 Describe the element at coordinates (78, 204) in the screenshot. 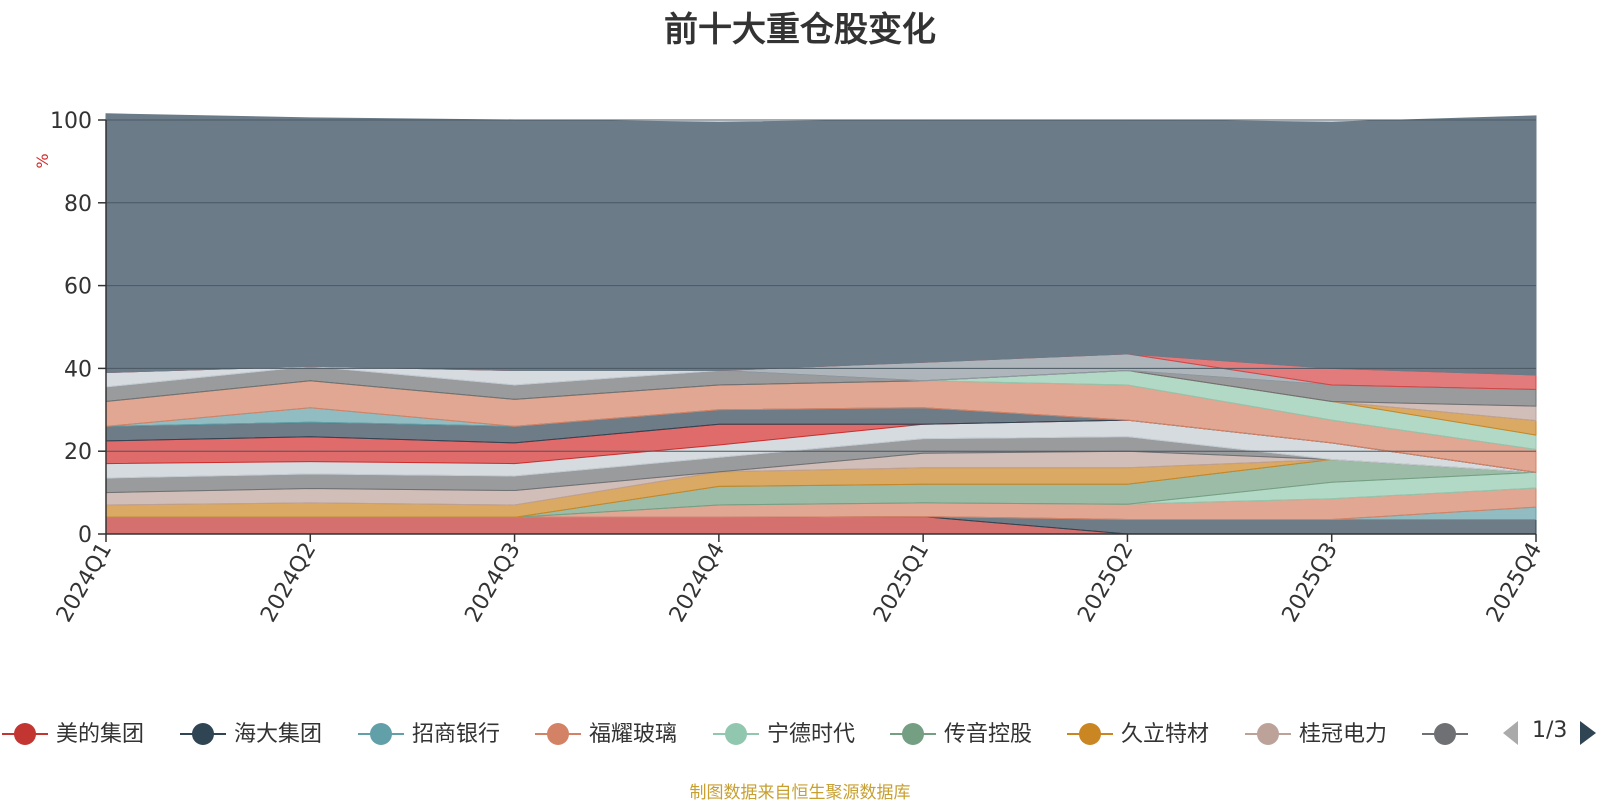

I see `y-tick-label: 80` at that location.